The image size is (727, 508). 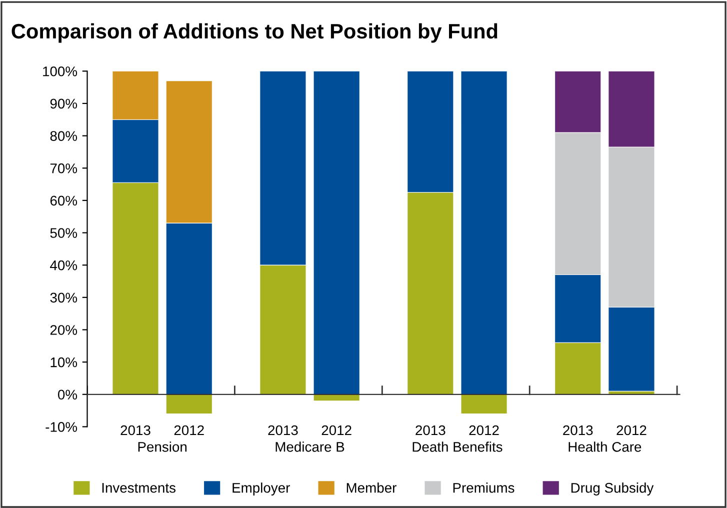 I want to click on legend-label: Employer, so click(x=261, y=489).